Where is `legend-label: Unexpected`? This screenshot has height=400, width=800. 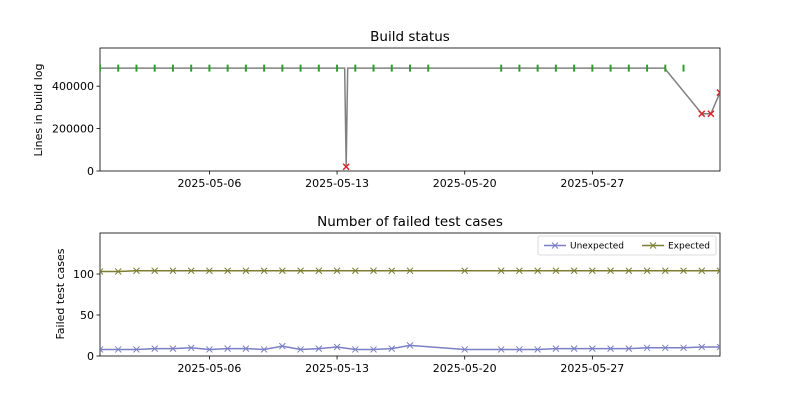
legend-label: Unexpected is located at coordinates (597, 247).